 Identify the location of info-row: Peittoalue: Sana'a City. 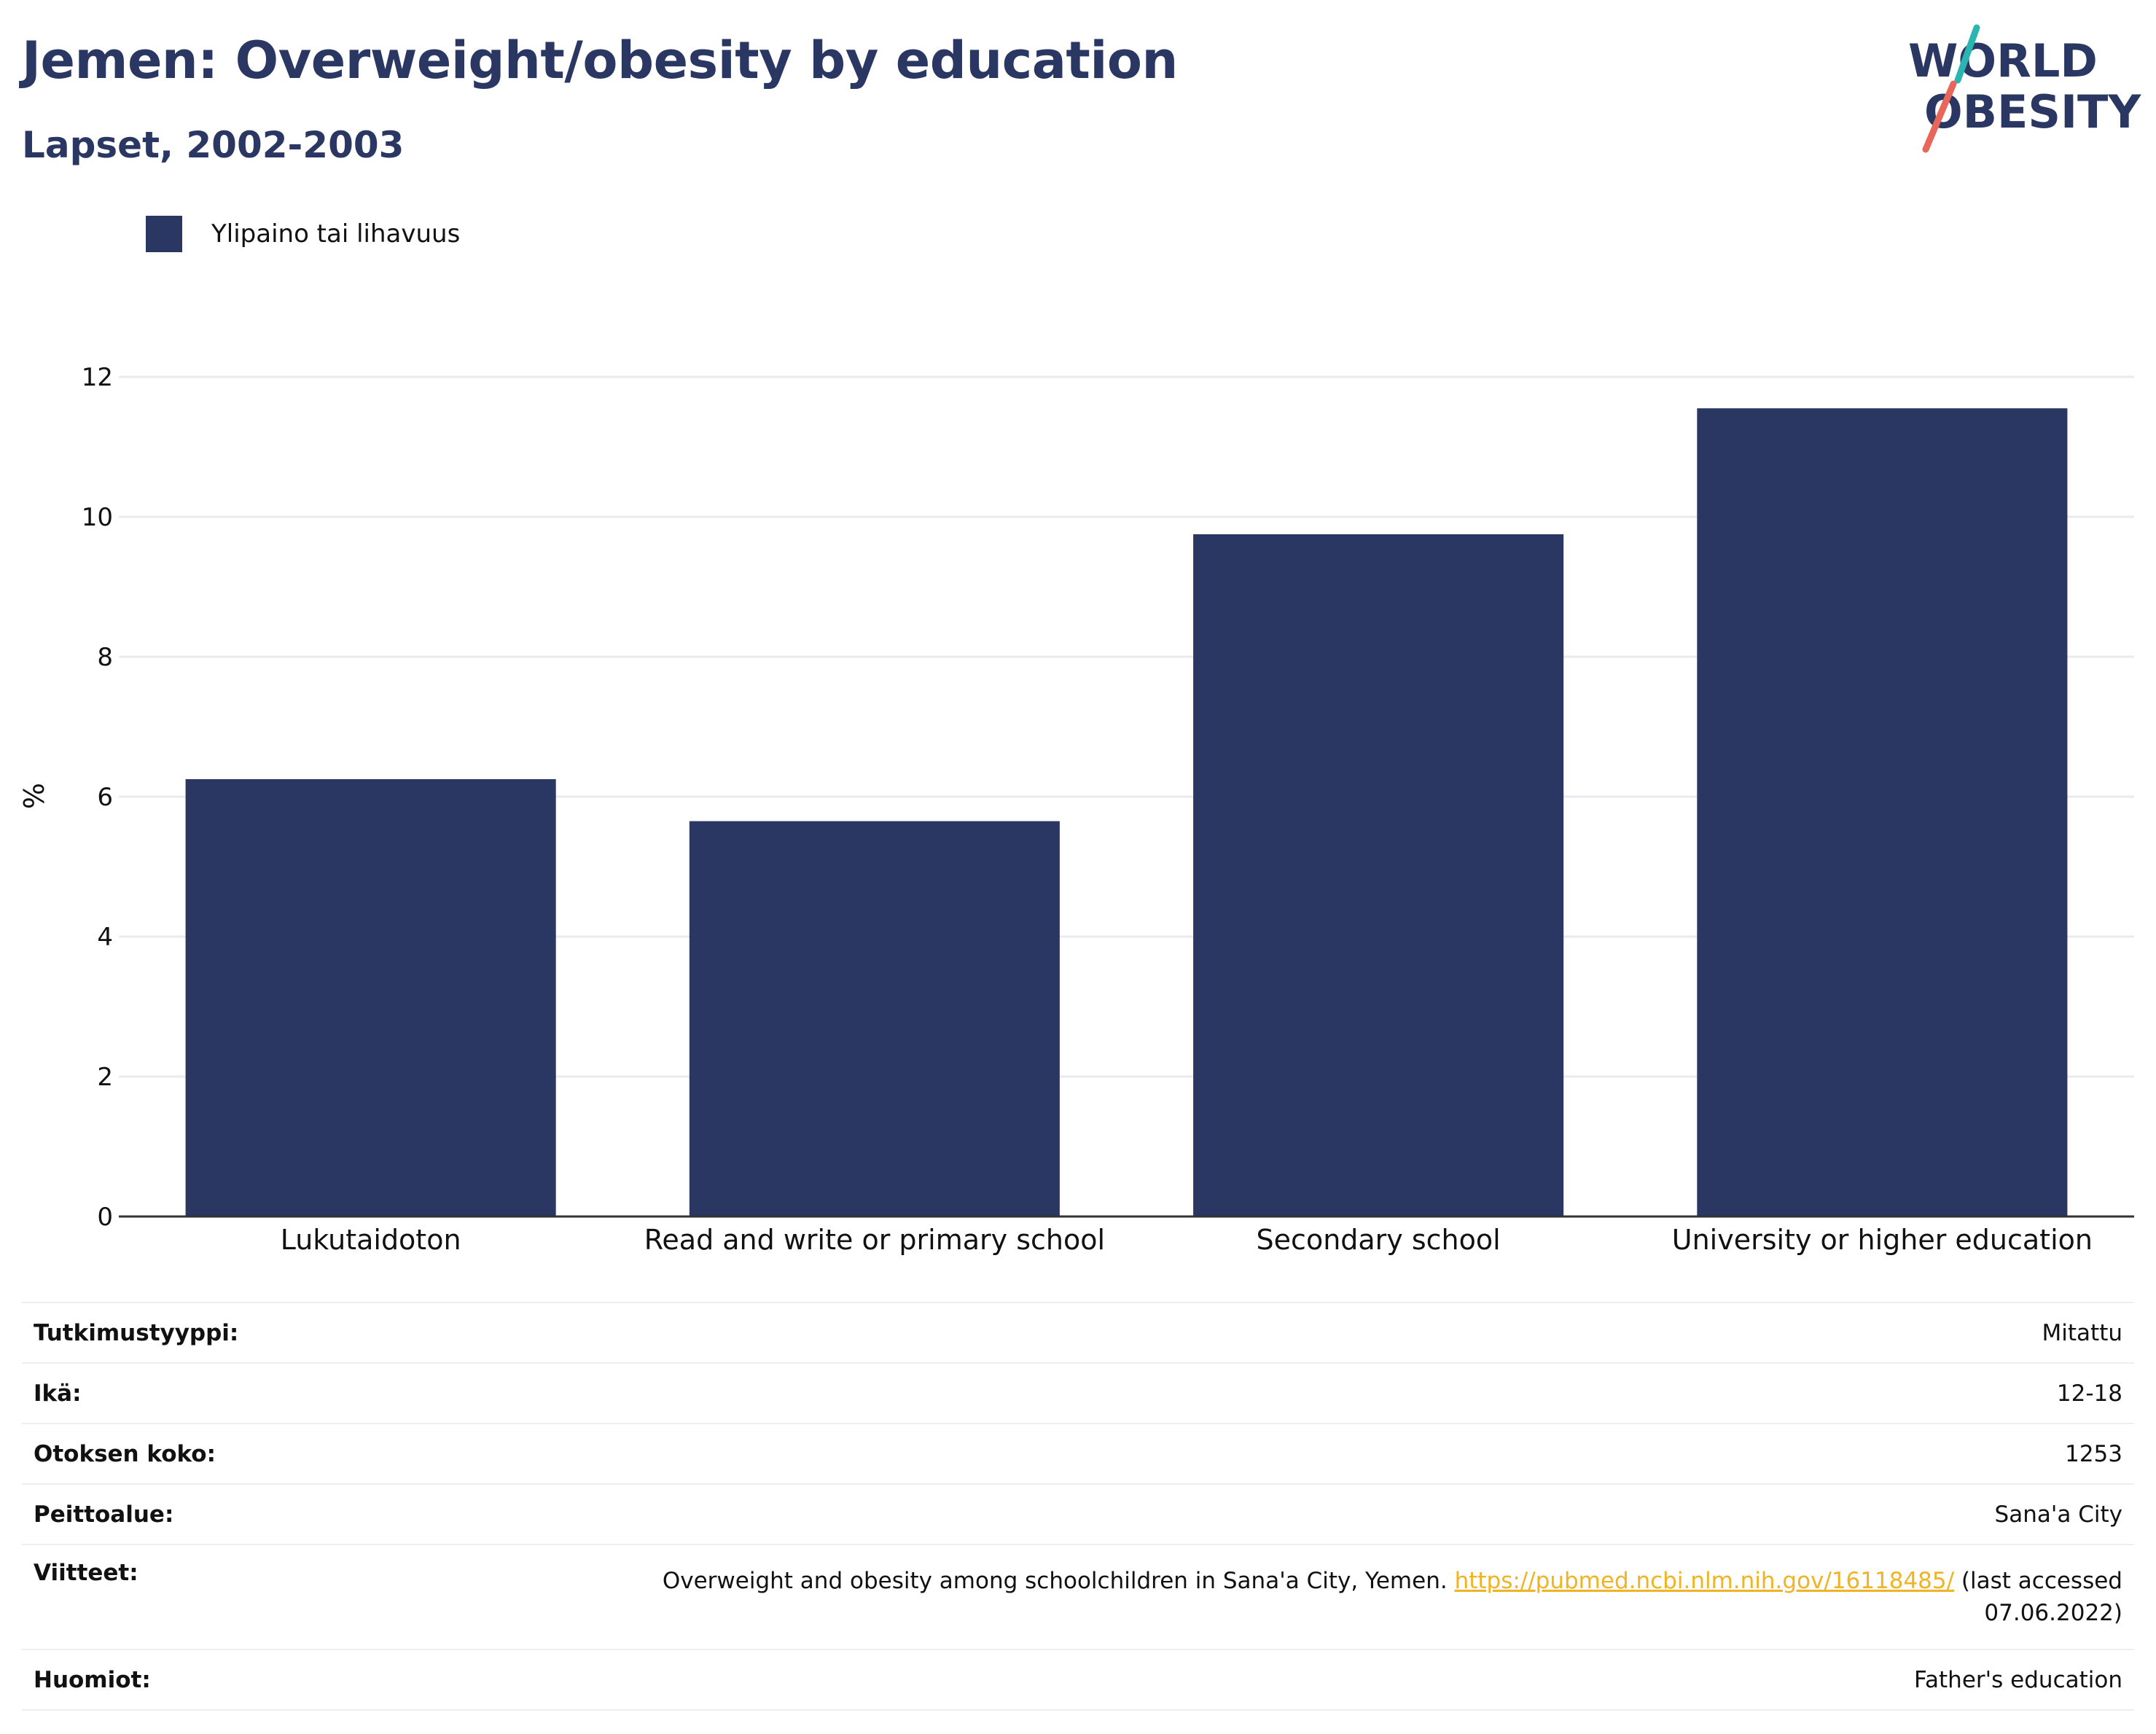
(1078, 1515).